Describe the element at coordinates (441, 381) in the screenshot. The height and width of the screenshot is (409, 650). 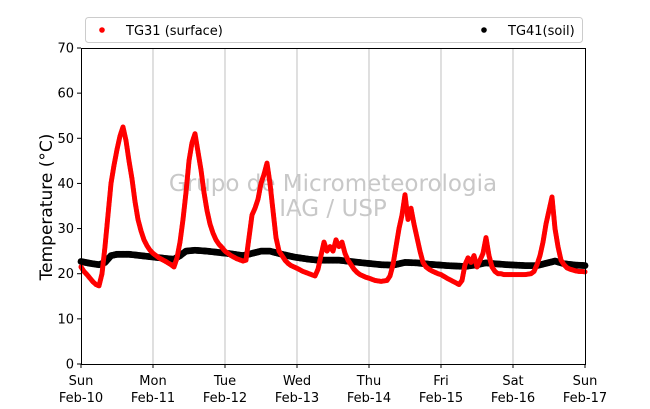
I see `x-tick-label-day: Fri` at that location.